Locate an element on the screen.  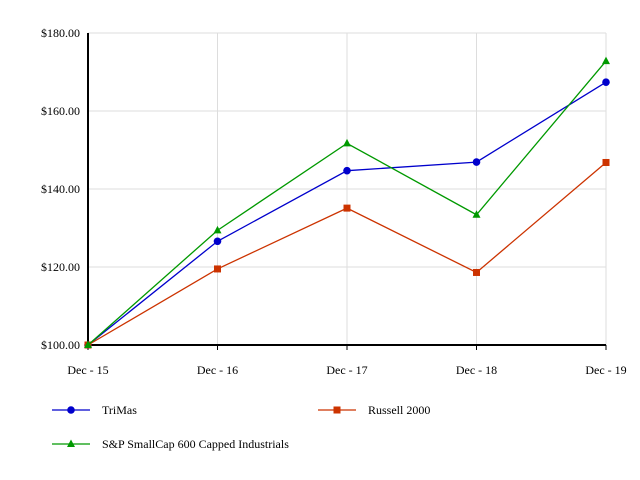
x-tick-label: Dec - 17 is located at coordinates (346, 370).